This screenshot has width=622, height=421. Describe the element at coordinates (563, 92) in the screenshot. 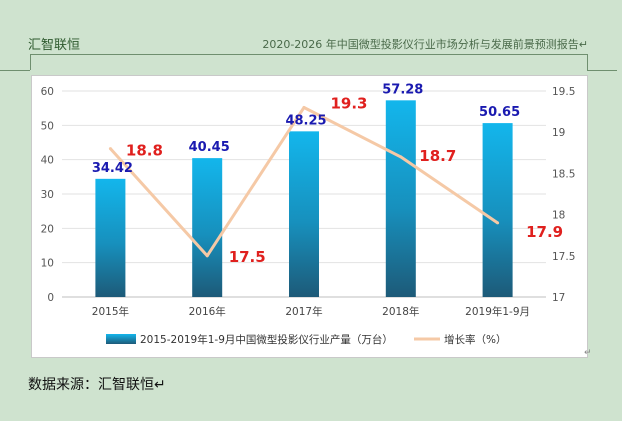

I see `y-right-tick-label: 19.5` at that location.